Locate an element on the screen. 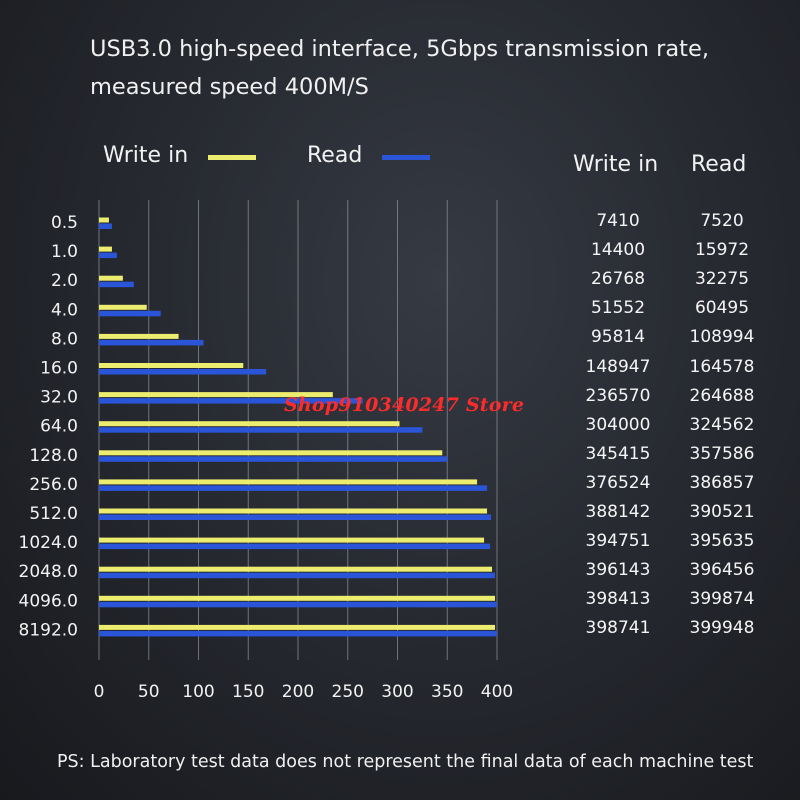  table-cell-read: 324562 is located at coordinates (722, 424).